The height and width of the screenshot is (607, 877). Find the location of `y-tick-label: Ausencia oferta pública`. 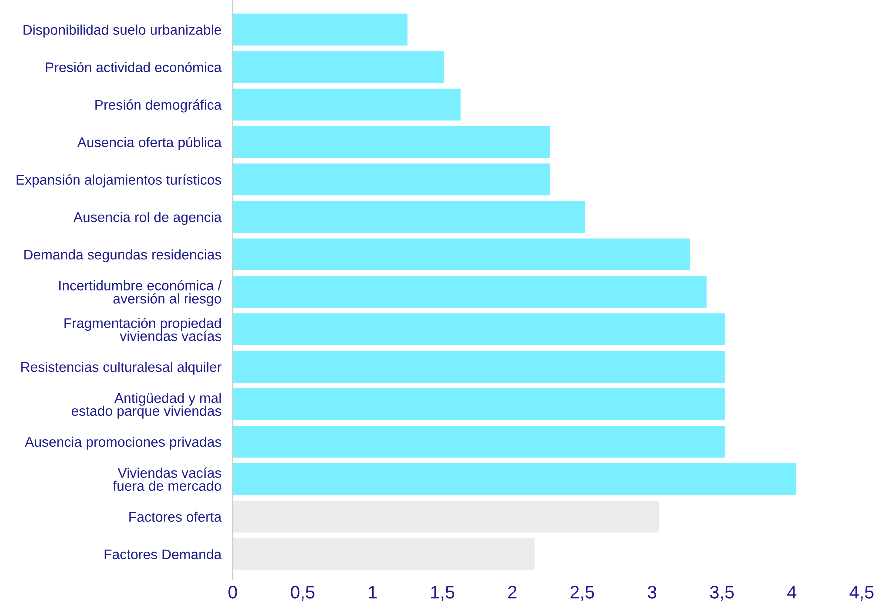

y-tick-label: Ausencia oferta pública is located at coordinates (150, 143).